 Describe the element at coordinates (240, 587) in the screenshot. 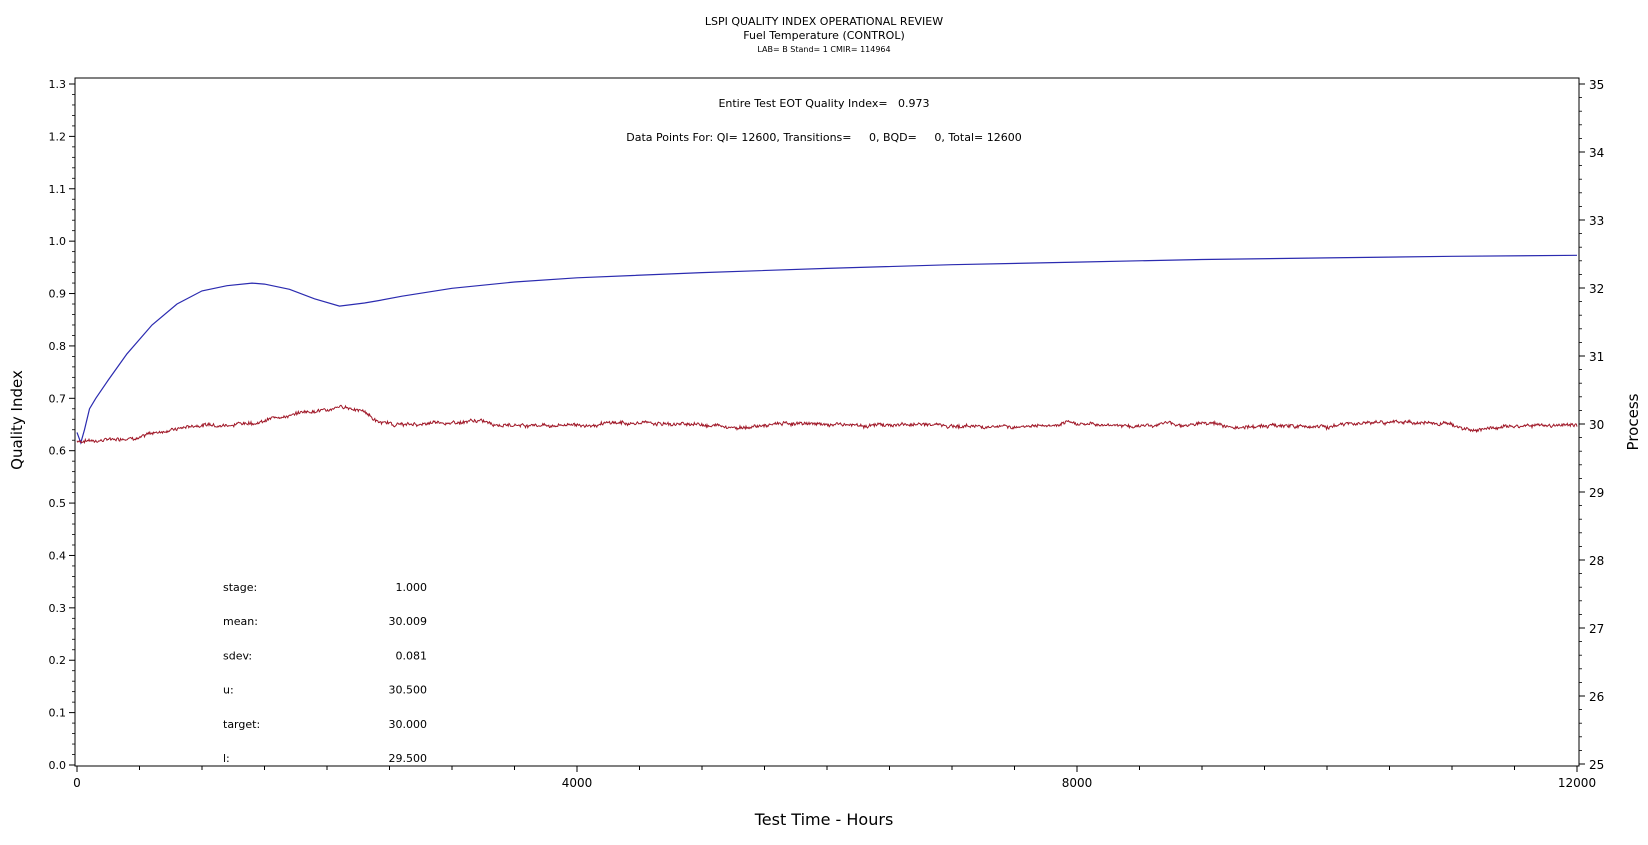

I see `stat-label: stage:` at that location.